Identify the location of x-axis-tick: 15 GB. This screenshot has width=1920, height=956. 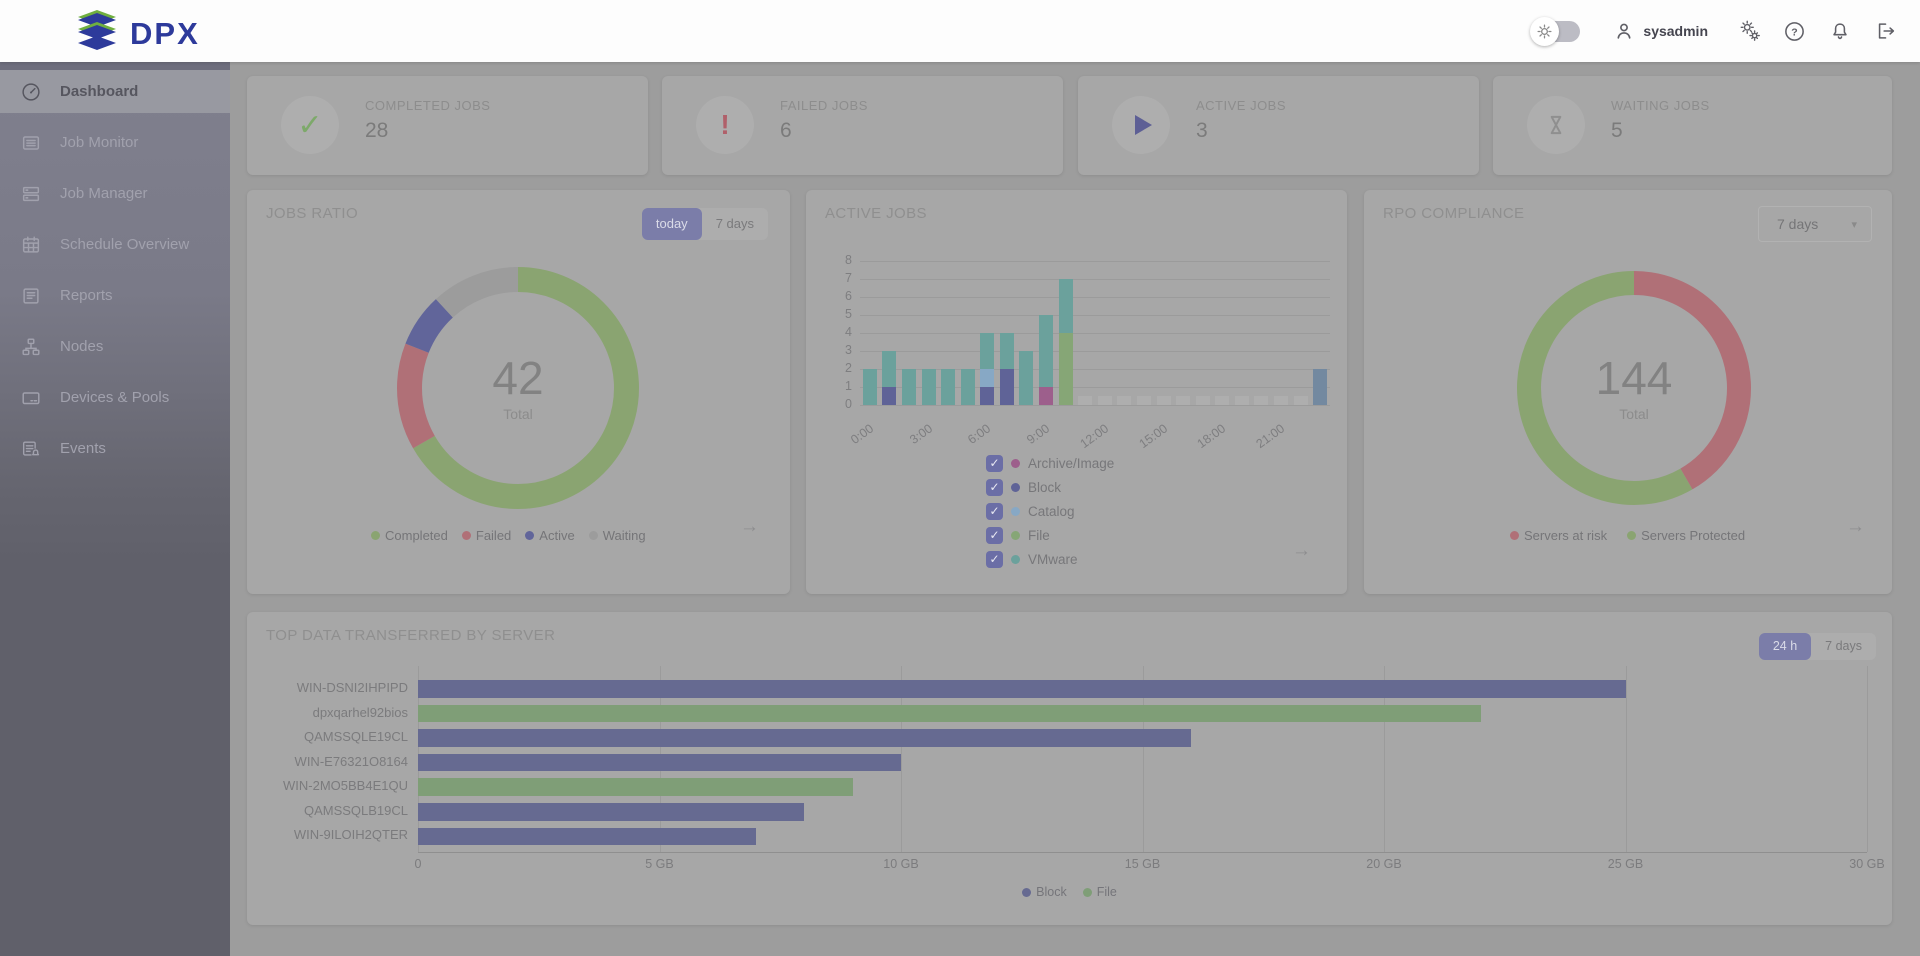
(1142, 864).